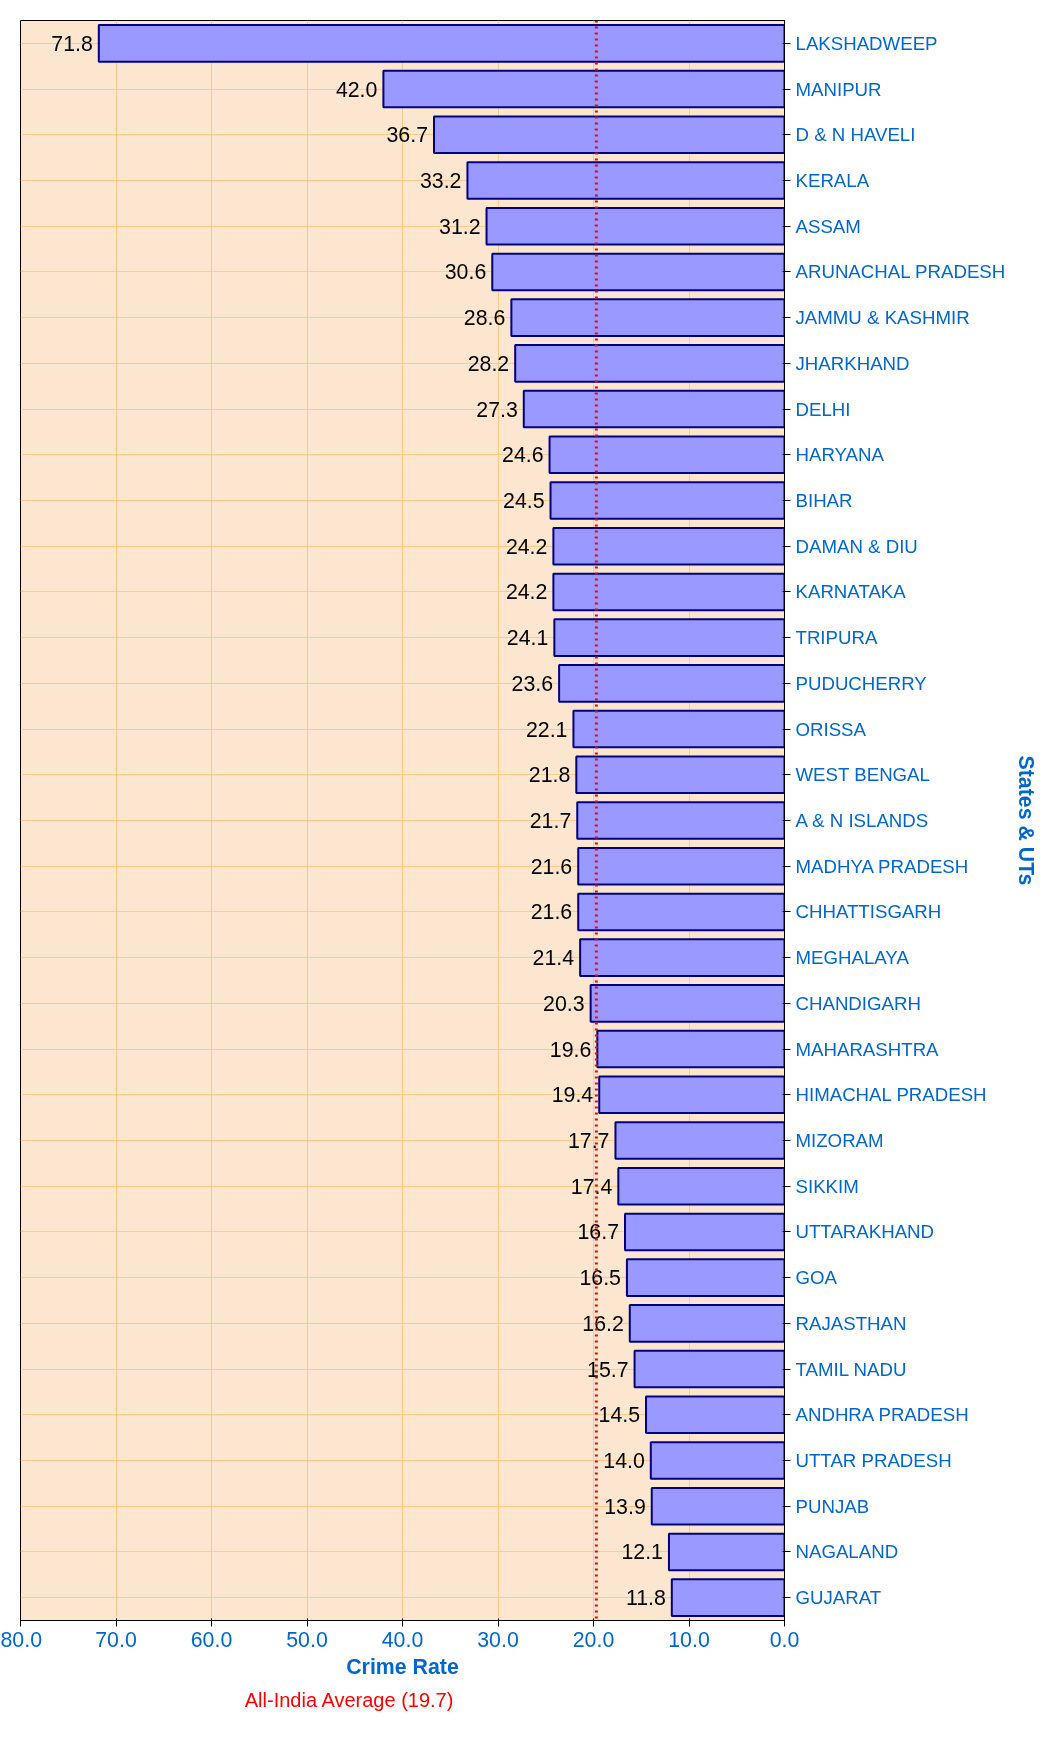 The image size is (1044, 1754). What do you see at coordinates (572, 1095) in the screenshot?
I see `data-label: 19.4` at bounding box center [572, 1095].